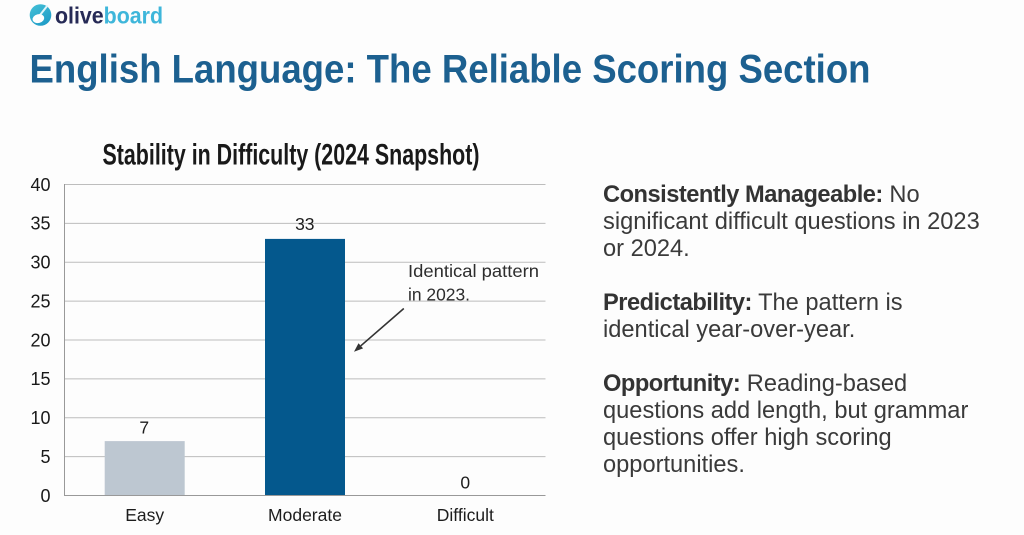 This screenshot has width=1024, height=535. What do you see at coordinates (304, 224) in the screenshot?
I see `svg-text: 33` at bounding box center [304, 224].